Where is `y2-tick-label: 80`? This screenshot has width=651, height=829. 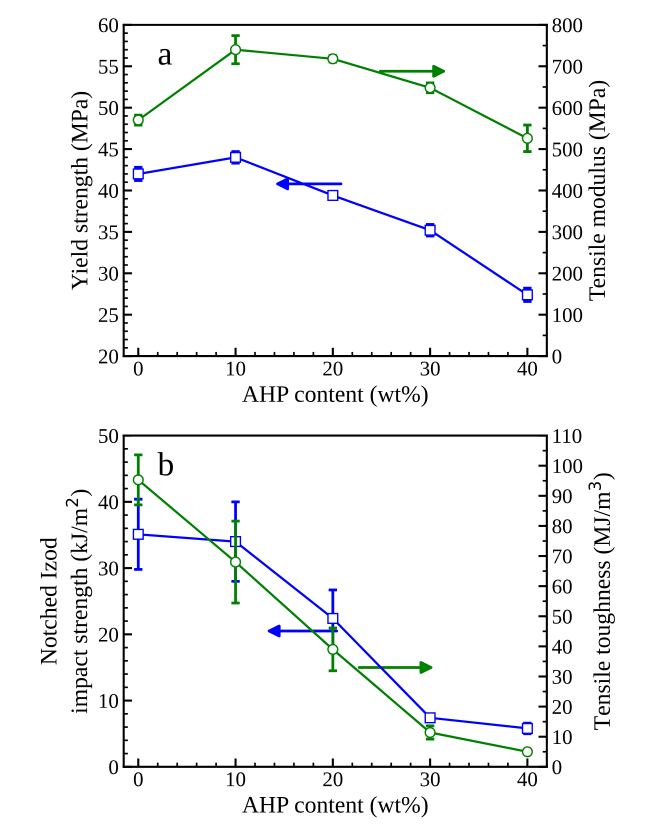 y2-tick-label: 80 is located at coordinates (562, 526).